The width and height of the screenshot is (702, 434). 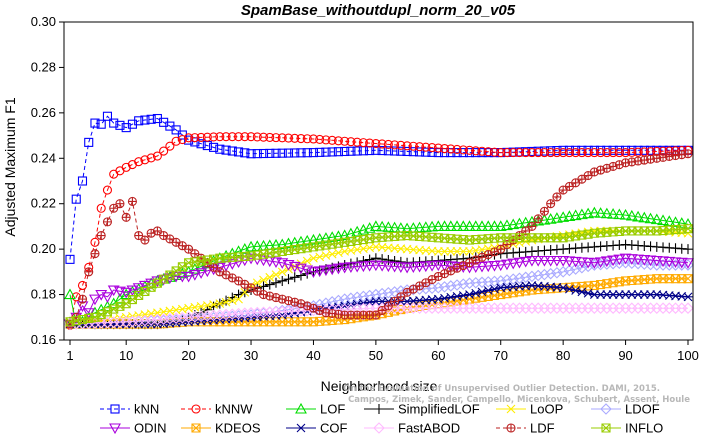 I want to click on y-axis-label: Adjusted Maximum F1, so click(x=10, y=166).